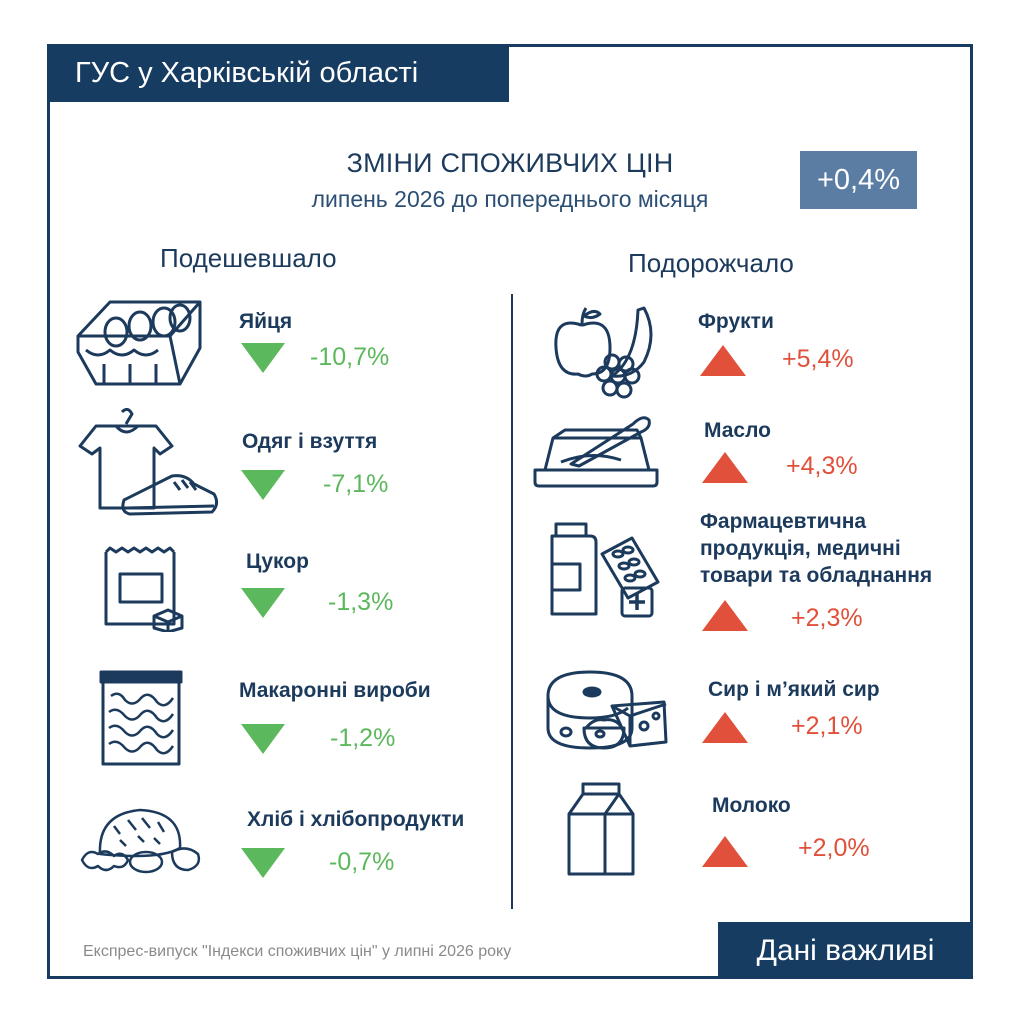 The height and width of the screenshot is (1024, 1024). Describe the element at coordinates (350, 357) in the screenshot. I see `item-value-eggs: -10,7%` at that location.